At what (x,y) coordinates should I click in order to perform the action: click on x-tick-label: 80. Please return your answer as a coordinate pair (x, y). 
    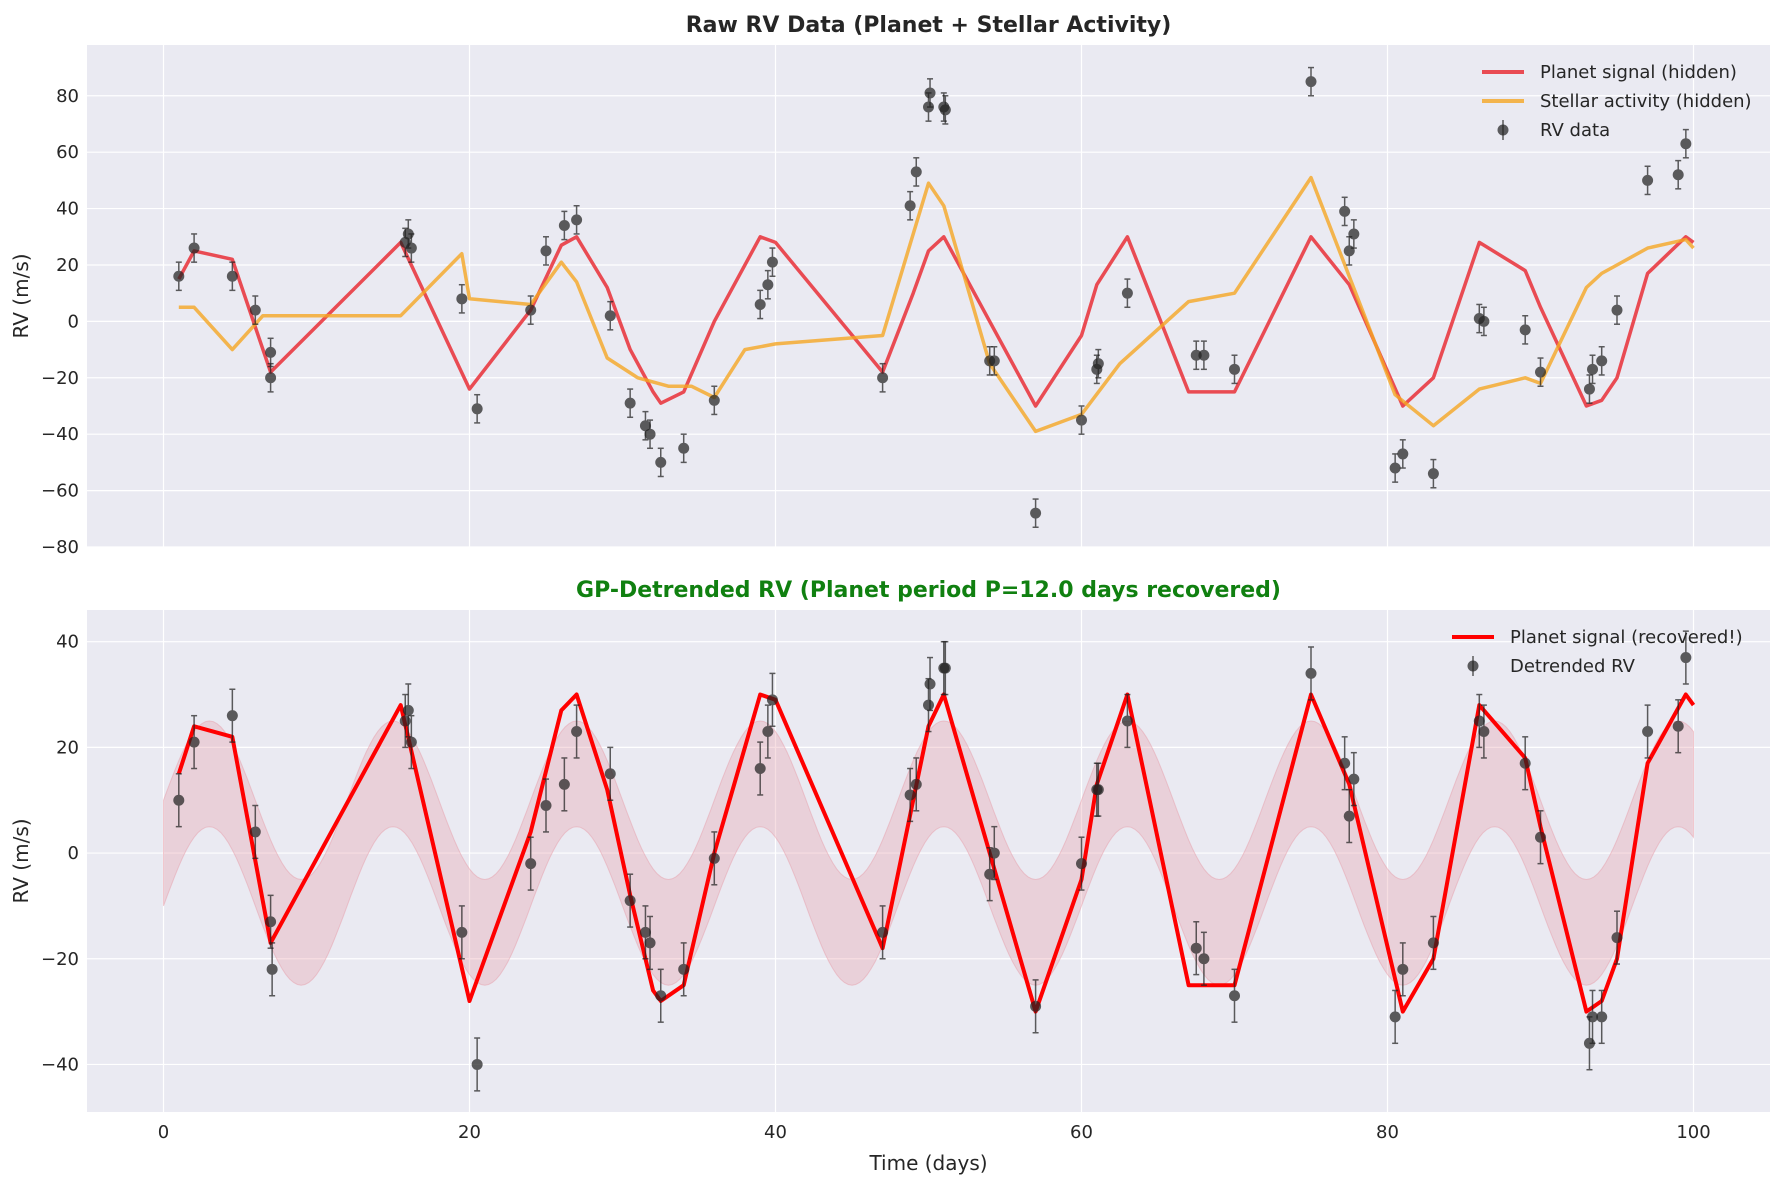
    Looking at the image, I should click on (1387, 1132).